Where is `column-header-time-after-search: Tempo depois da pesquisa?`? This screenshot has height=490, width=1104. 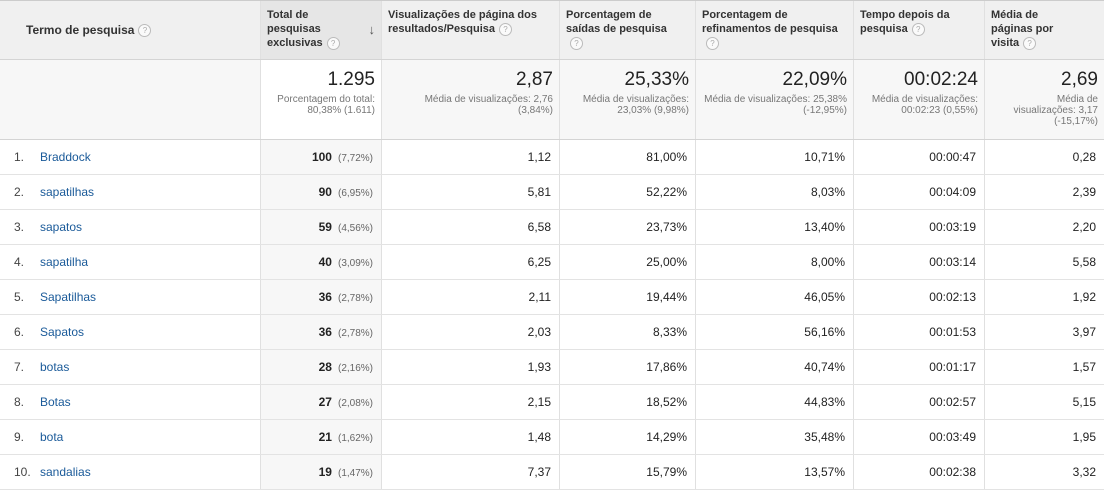 column-header-time-after-search: Tempo depois da pesquisa? is located at coordinates (918, 30).